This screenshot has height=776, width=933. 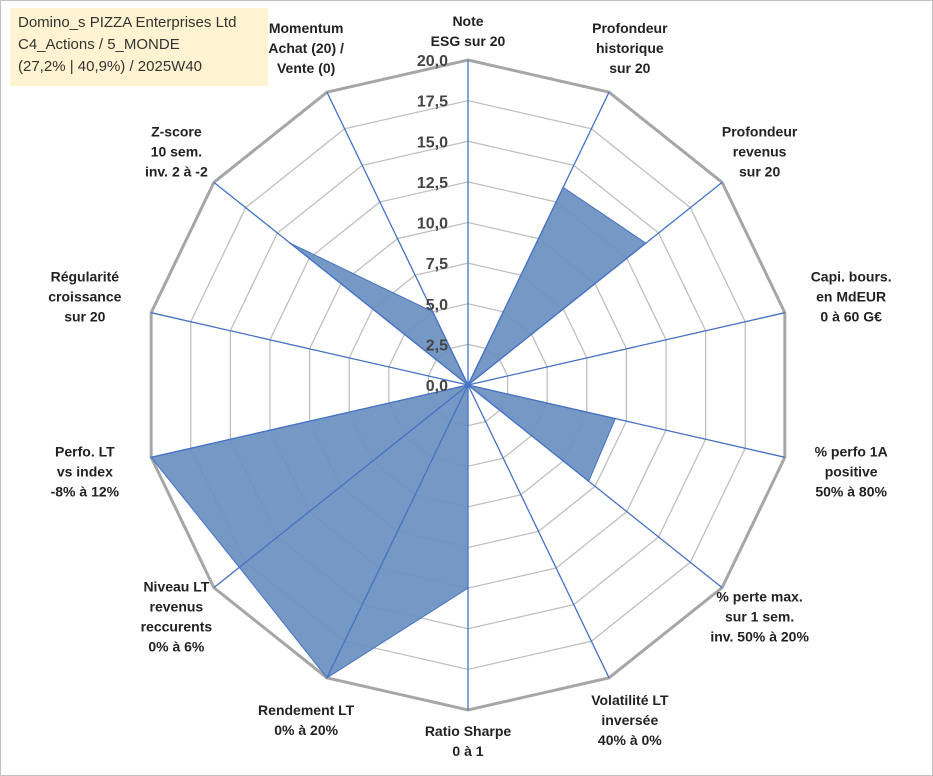 I want to click on axis-label: % perfo 1A positive 50% à 80%, so click(x=851, y=471).